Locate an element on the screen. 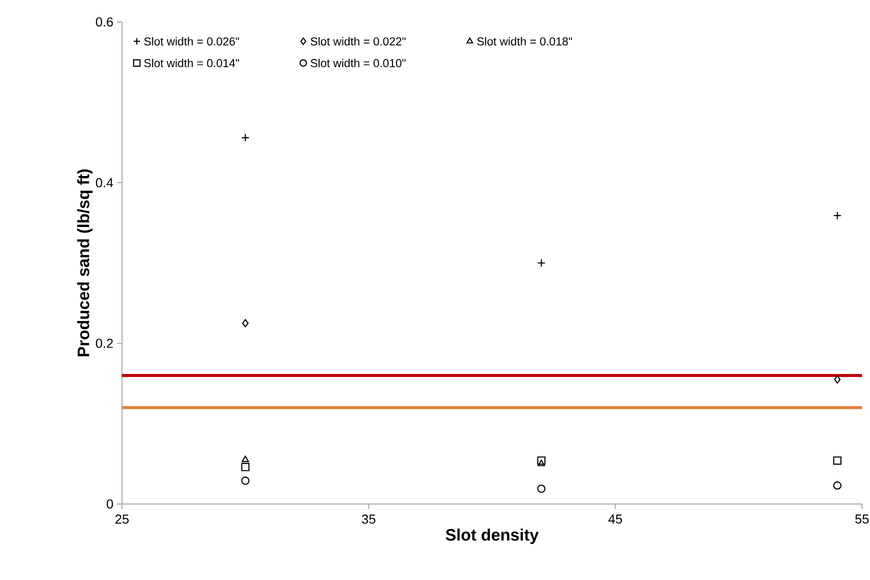  y-tick-label: 0 is located at coordinates (109, 504).